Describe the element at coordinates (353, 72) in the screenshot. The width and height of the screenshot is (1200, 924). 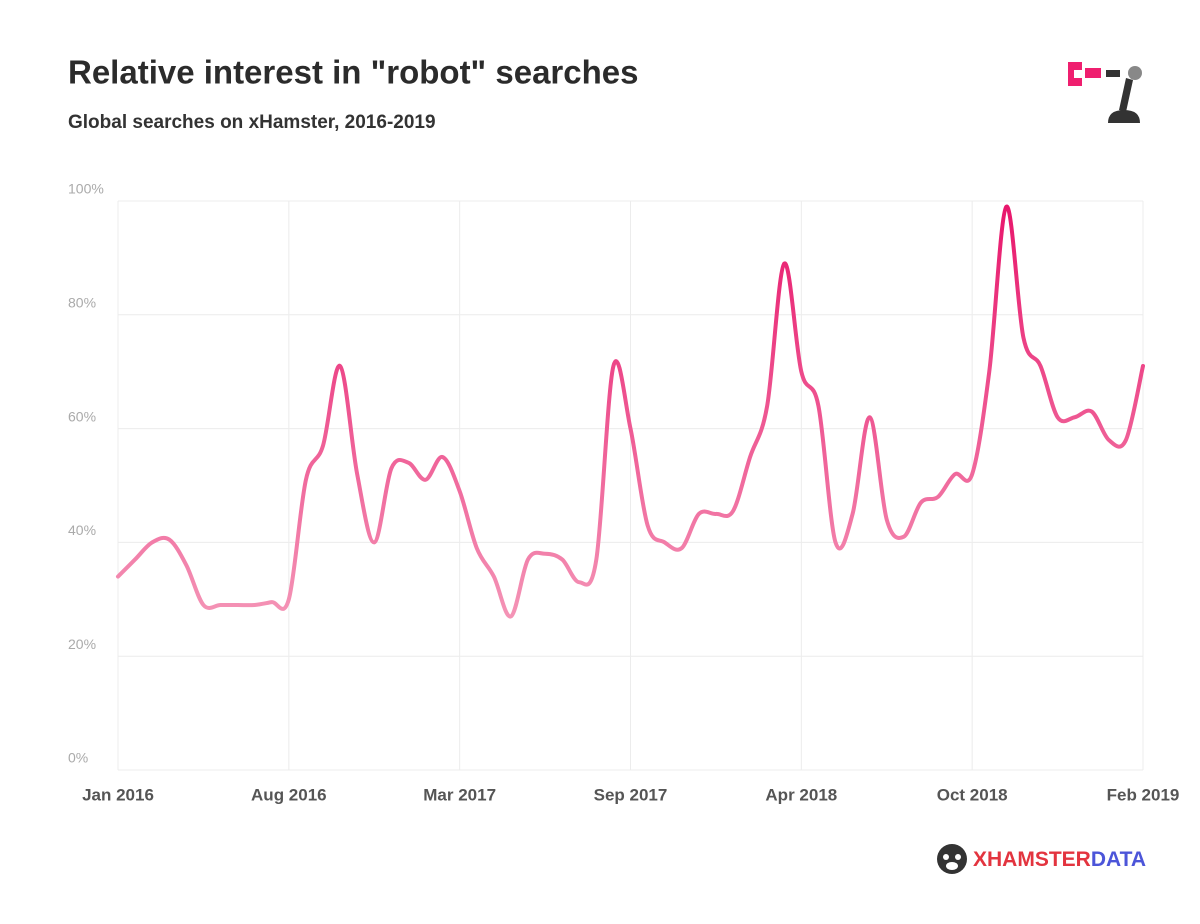
I see `chart-title: Relative interest in "robot" searches` at that location.